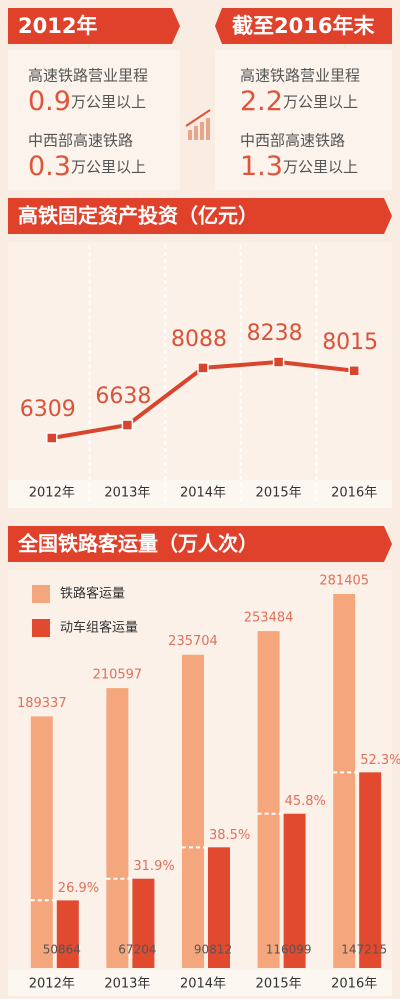  I want to click on item-value: 2.2万公里以上, so click(299, 101).